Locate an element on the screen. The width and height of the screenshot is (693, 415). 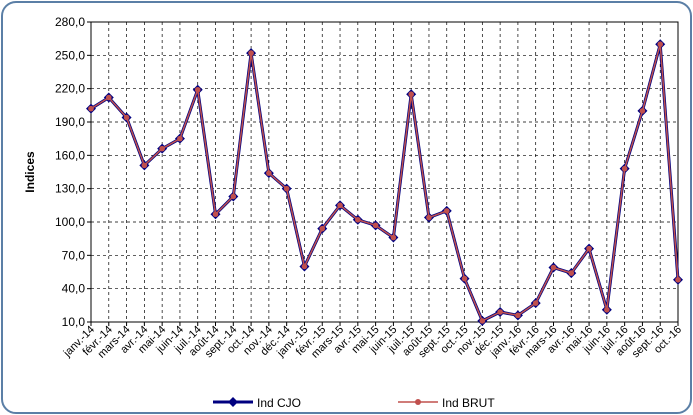
y-tick-label: 100,0 is located at coordinates (70, 222).